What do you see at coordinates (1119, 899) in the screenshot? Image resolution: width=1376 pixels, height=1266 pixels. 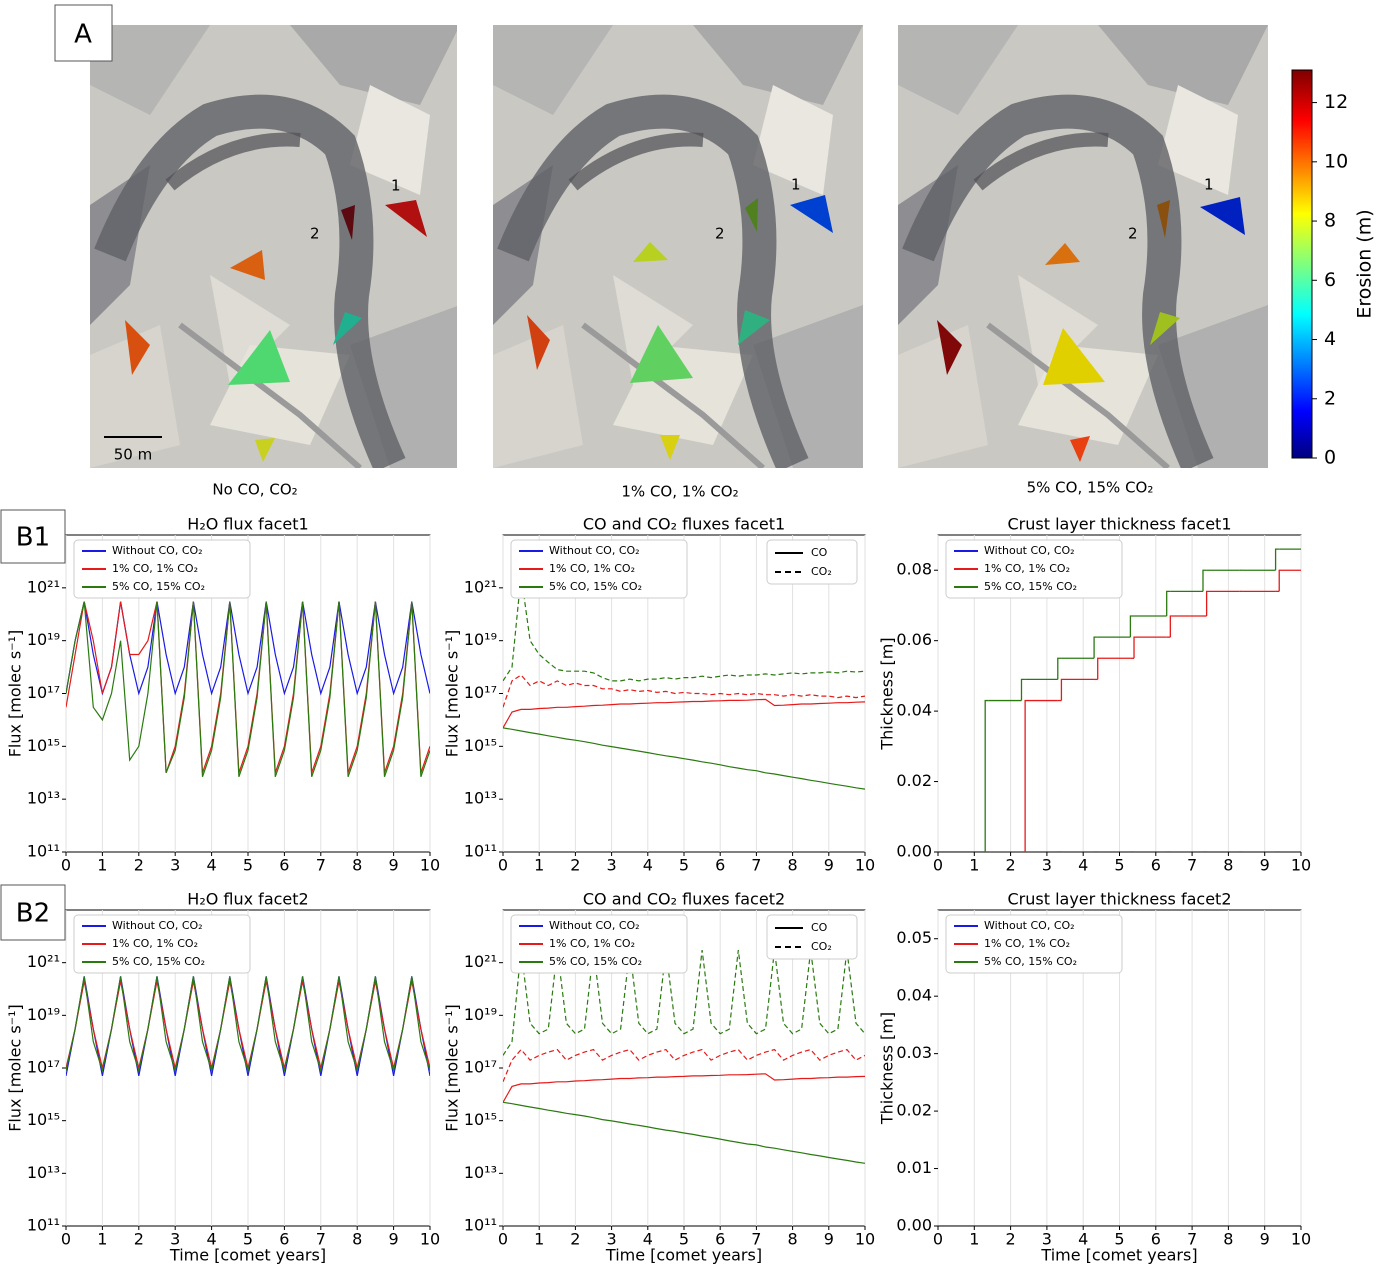 I see `chart-title: Crust layer thickness facet2` at bounding box center [1119, 899].